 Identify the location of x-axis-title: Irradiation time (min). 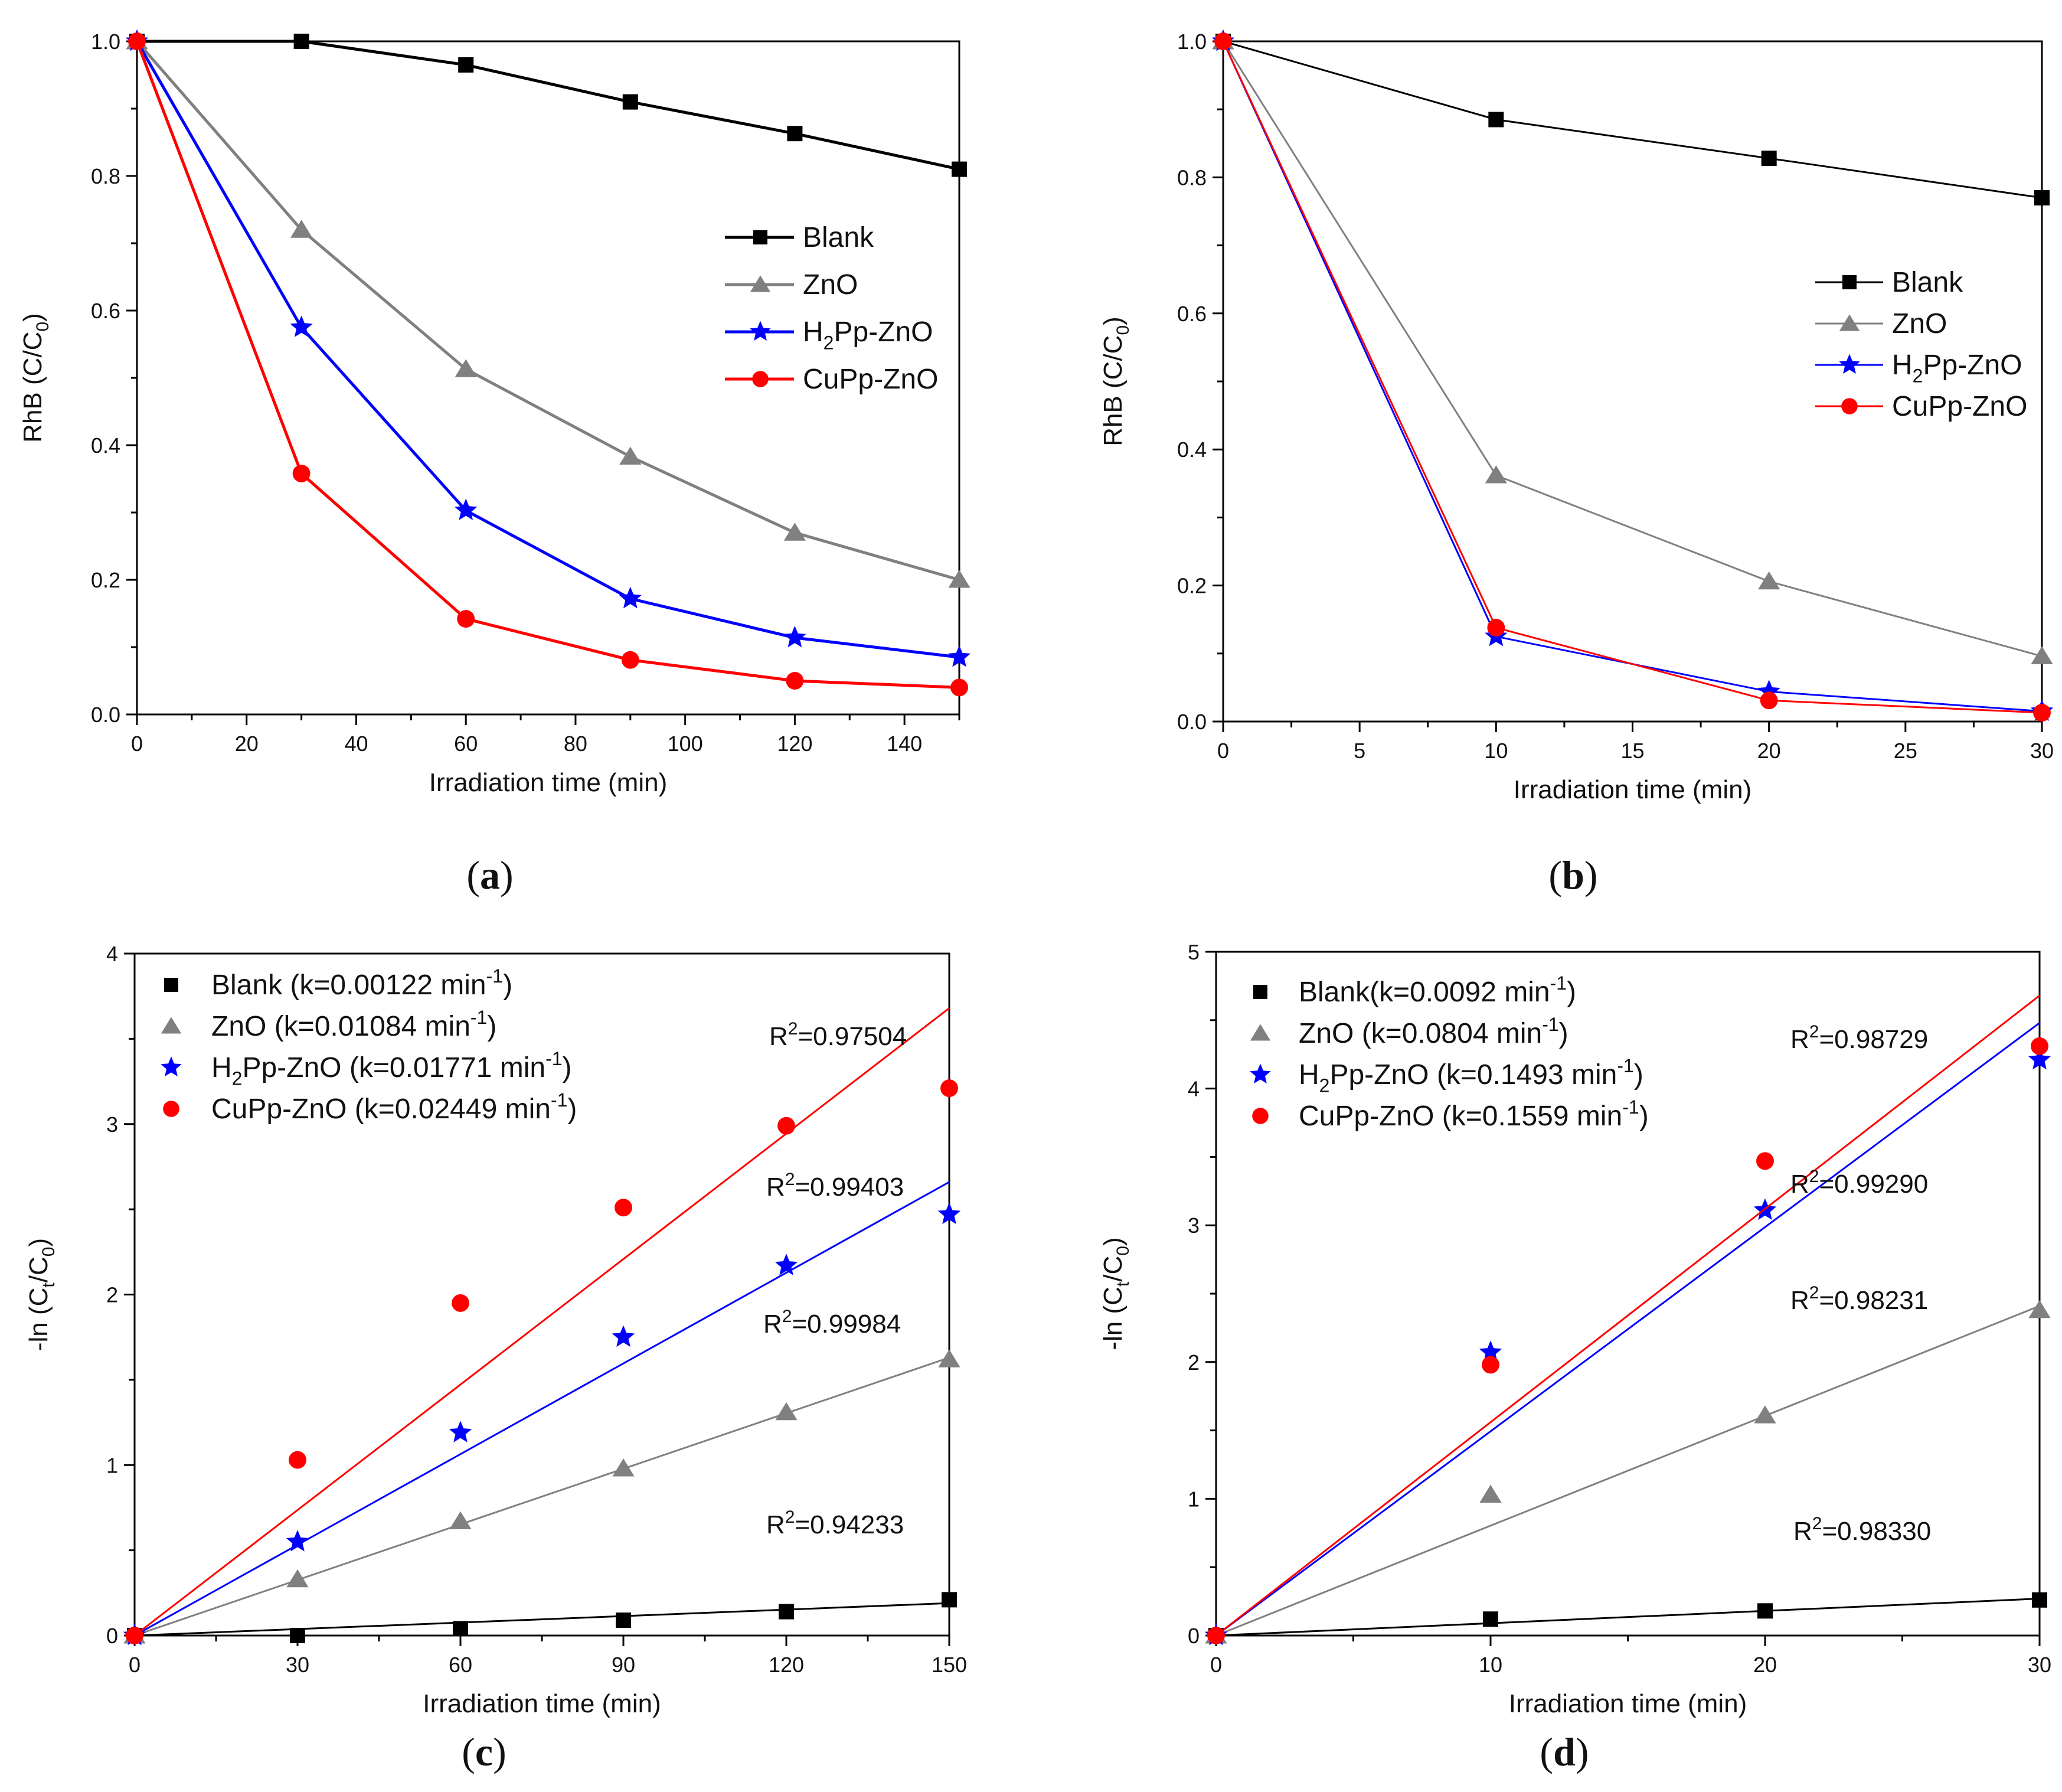
(1632, 789).